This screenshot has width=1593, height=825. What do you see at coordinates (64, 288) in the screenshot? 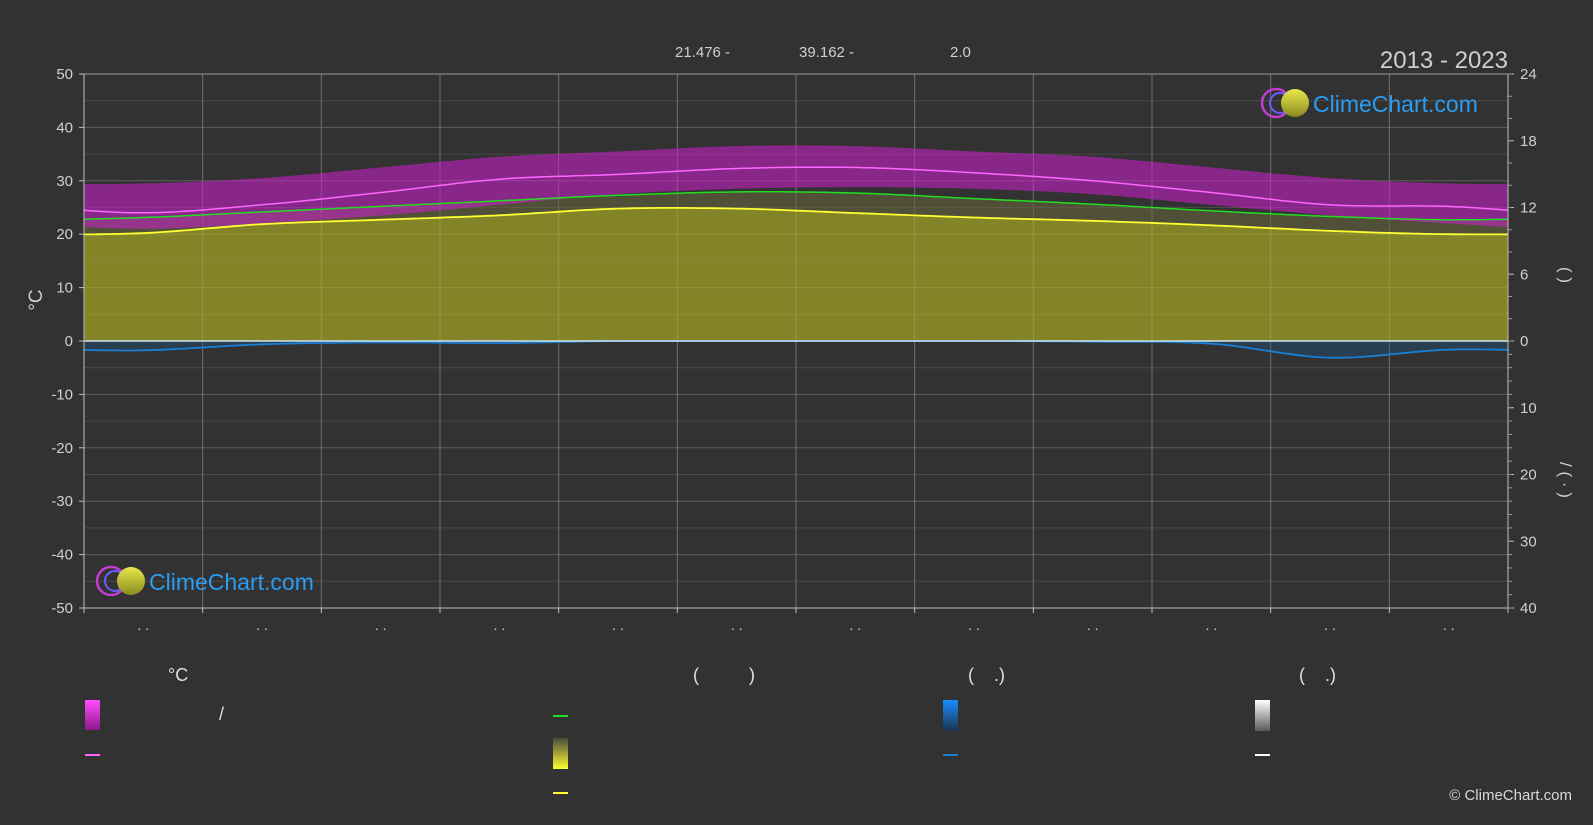
I see `y-tick-label: 10` at bounding box center [64, 288].